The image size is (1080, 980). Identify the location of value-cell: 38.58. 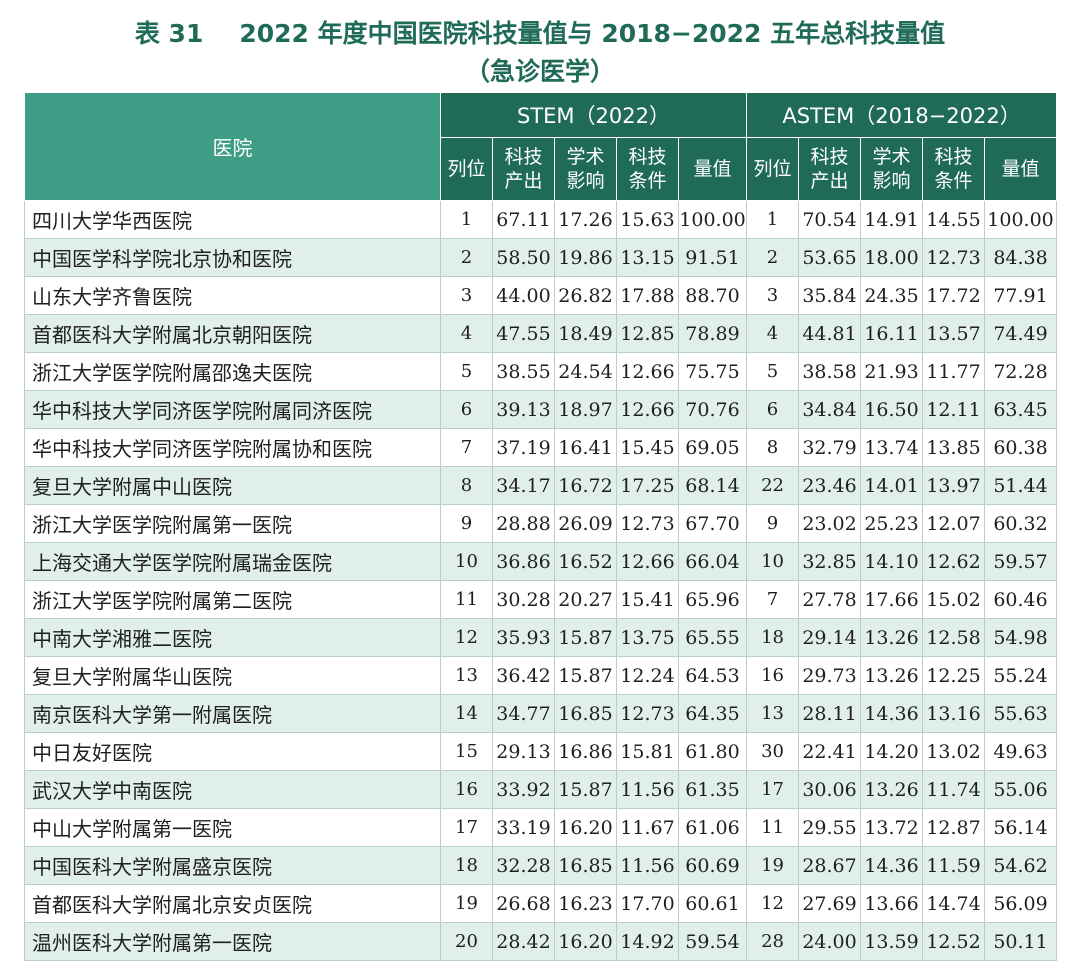
(830, 371).